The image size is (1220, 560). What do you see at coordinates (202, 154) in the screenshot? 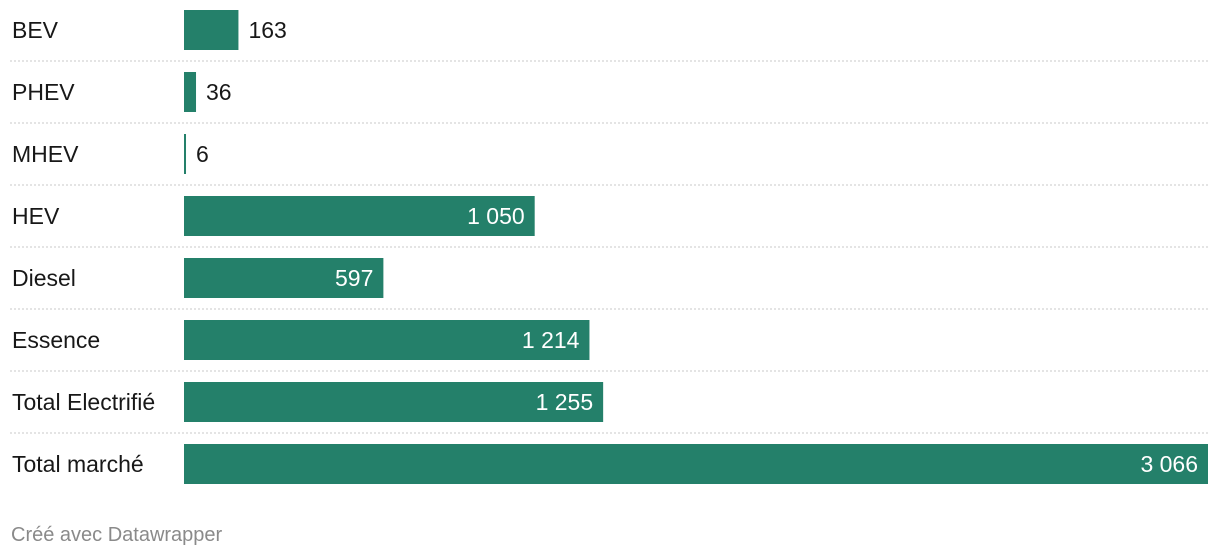
I see `value-label: 6` at bounding box center [202, 154].